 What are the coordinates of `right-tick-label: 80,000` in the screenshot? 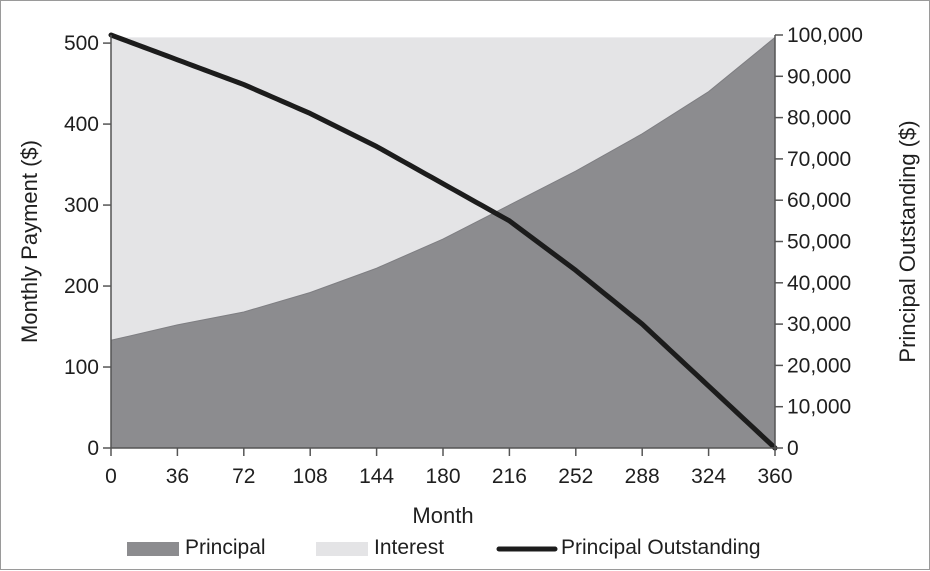 It's located at (819, 118).